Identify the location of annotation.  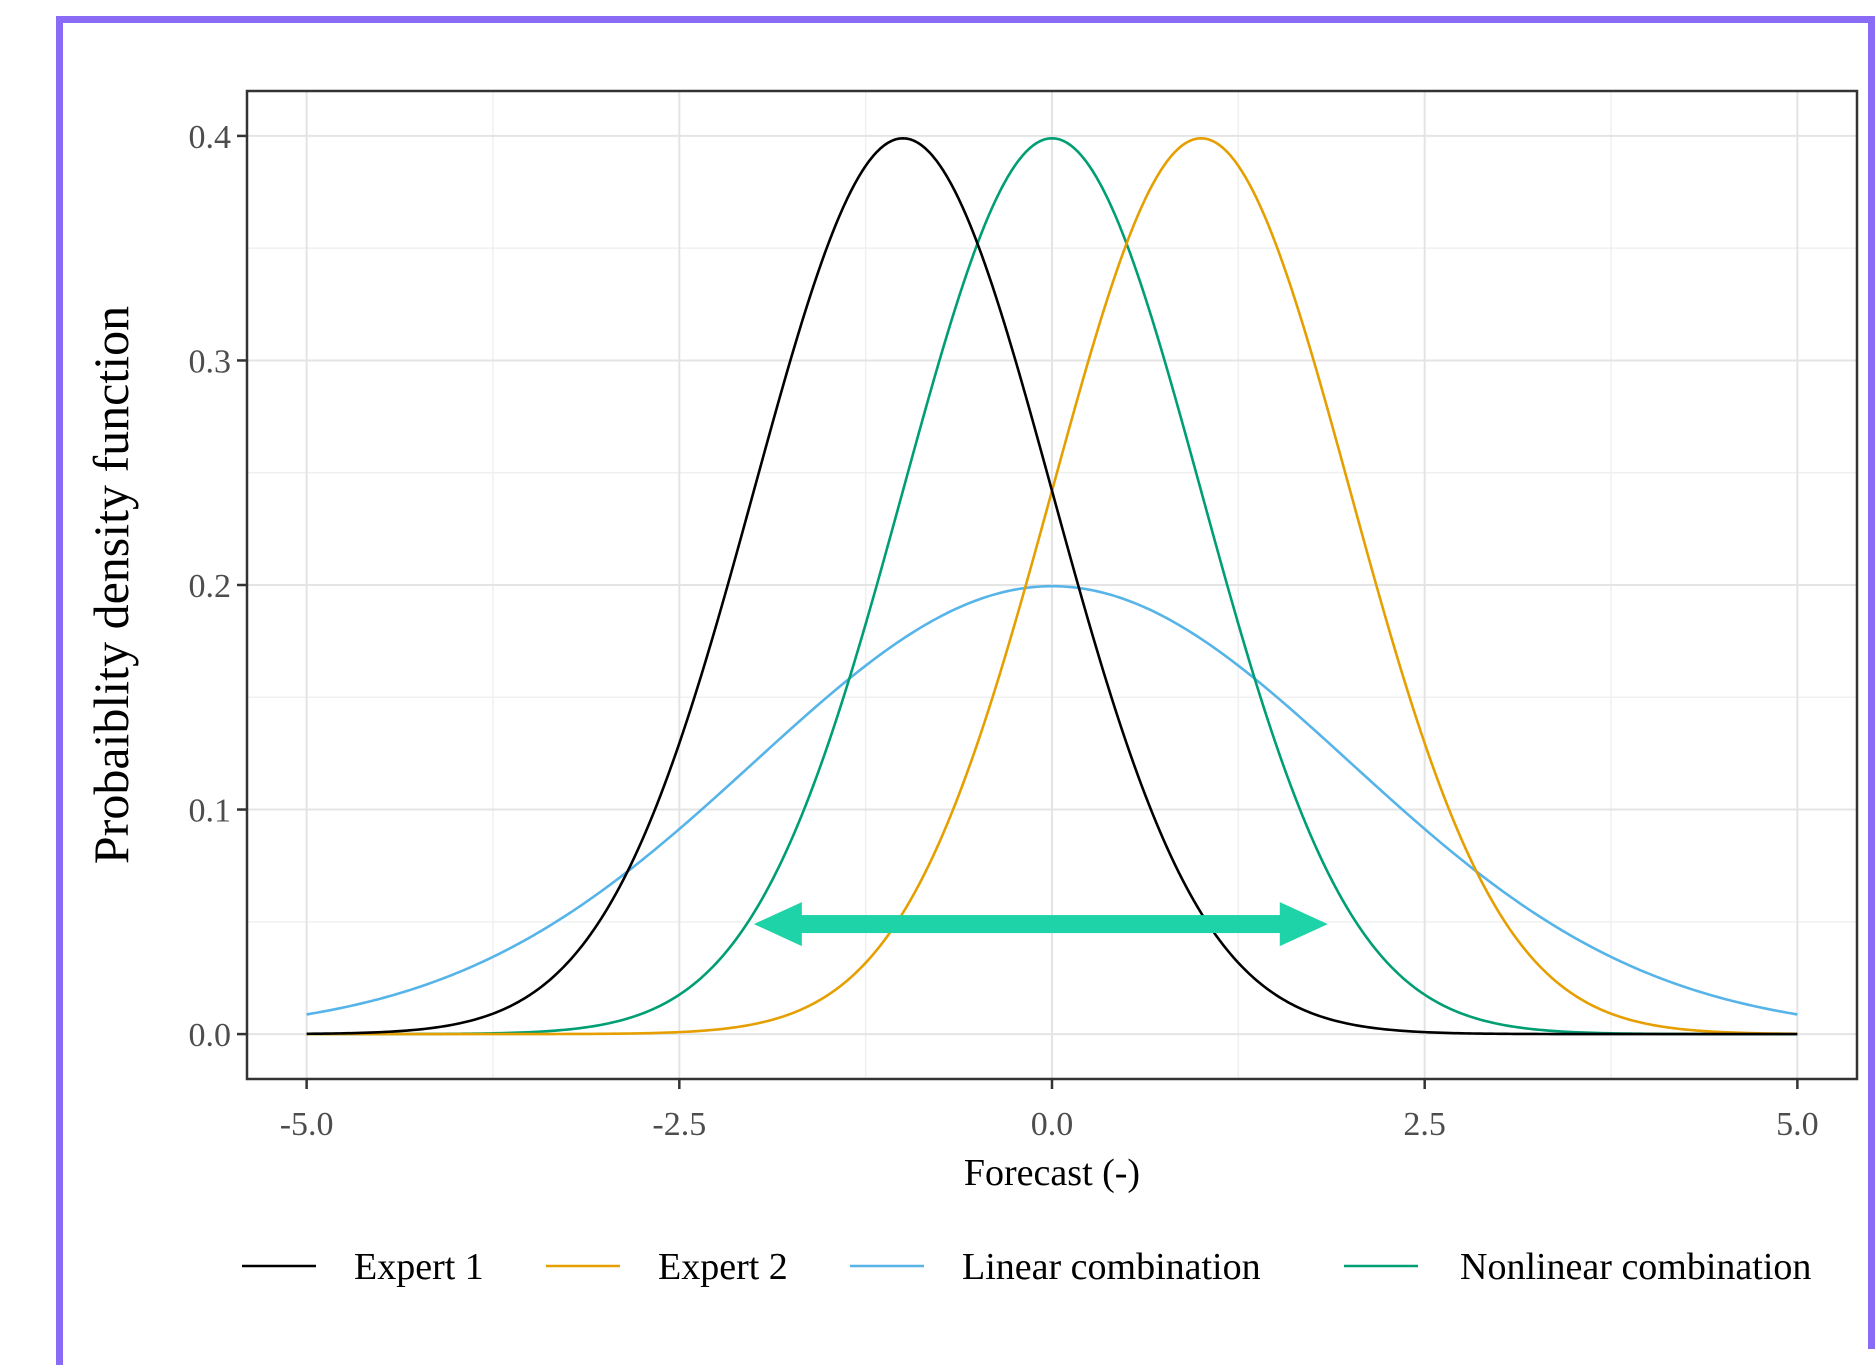
(1040, 924).